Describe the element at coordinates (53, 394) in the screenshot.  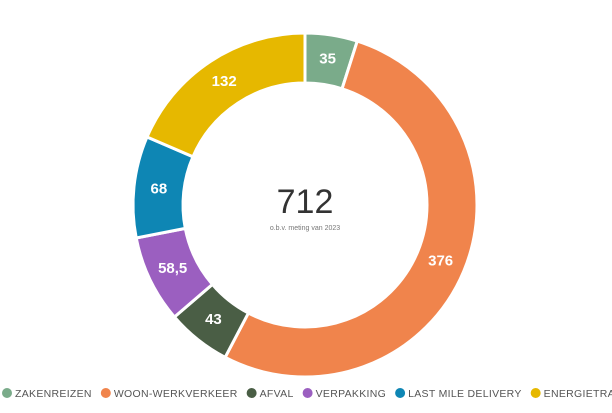
I see `legend-label: ZAKENREIZEN` at that location.